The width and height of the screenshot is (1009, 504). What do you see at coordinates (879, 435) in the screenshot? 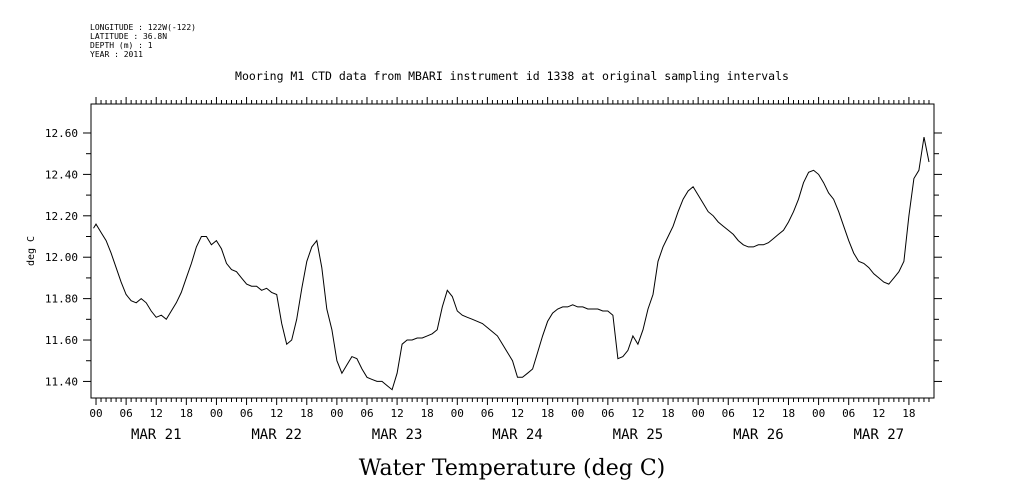
I see `day-label: MAR 27` at bounding box center [879, 435].